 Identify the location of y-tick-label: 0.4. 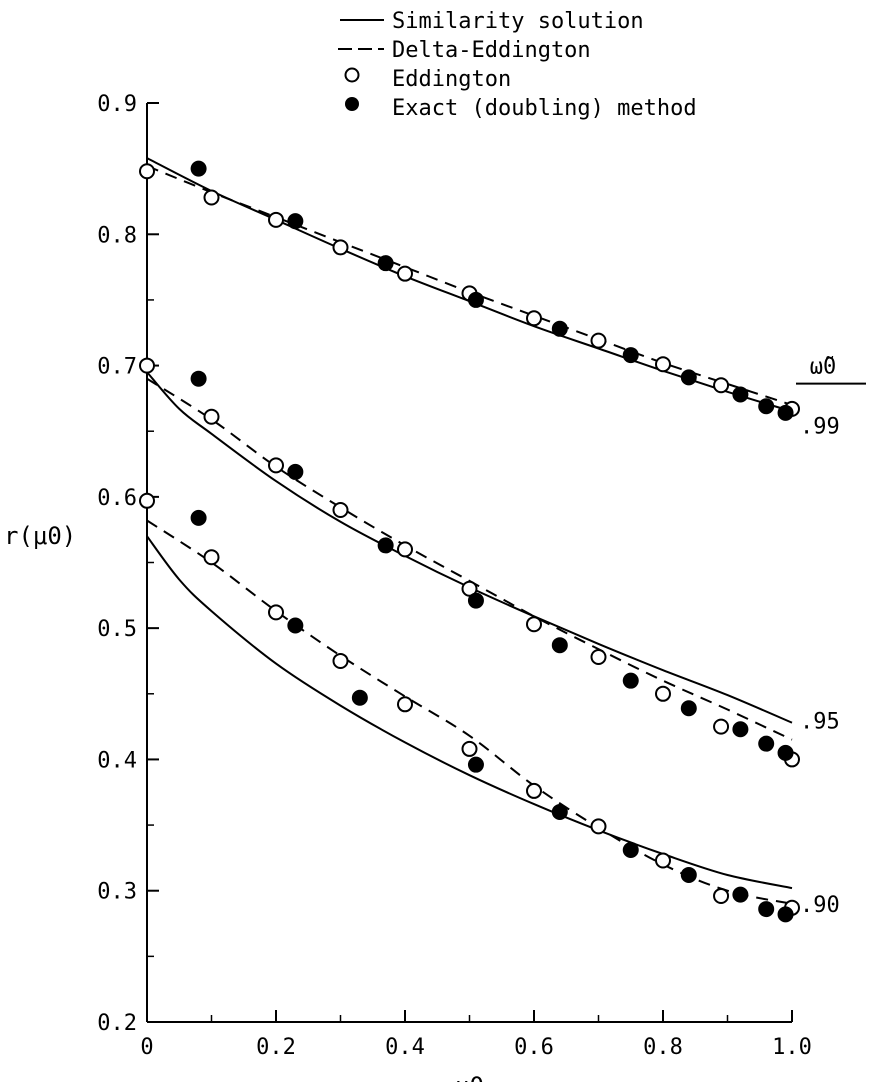
(117, 760).